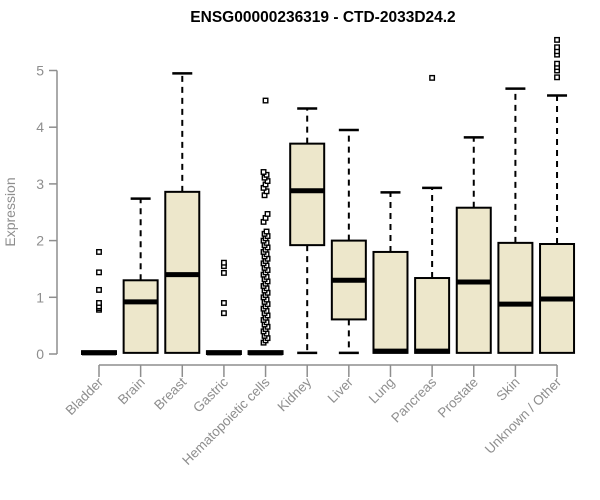  What do you see at coordinates (295, 394) in the screenshot?
I see `x-tick-label: Kidney` at bounding box center [295, 394].